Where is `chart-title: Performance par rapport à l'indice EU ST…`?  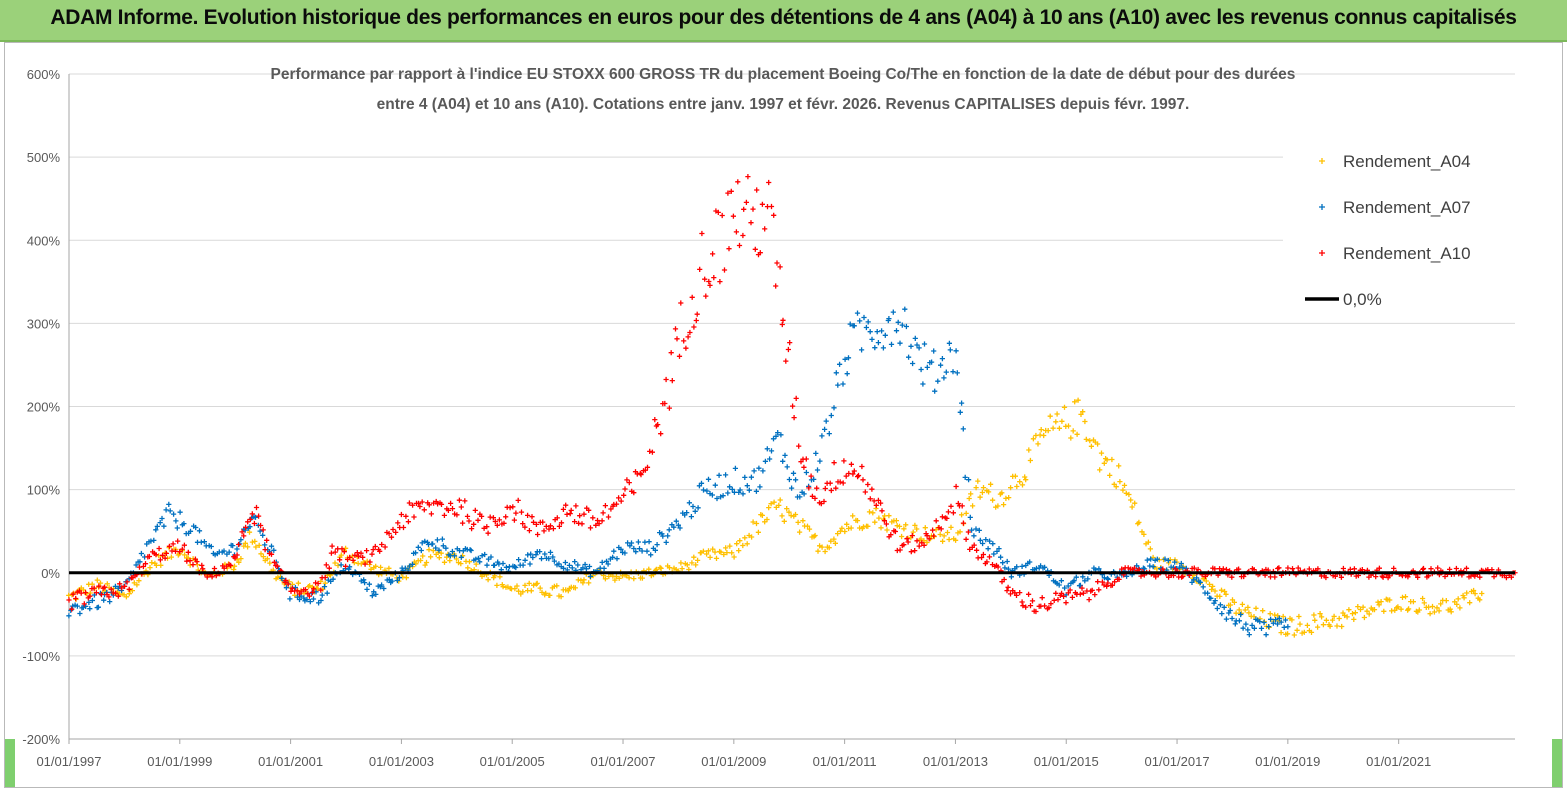
chart-title: Performance par rapport à l'indice EU ST… is located at coordinates (783, 89).